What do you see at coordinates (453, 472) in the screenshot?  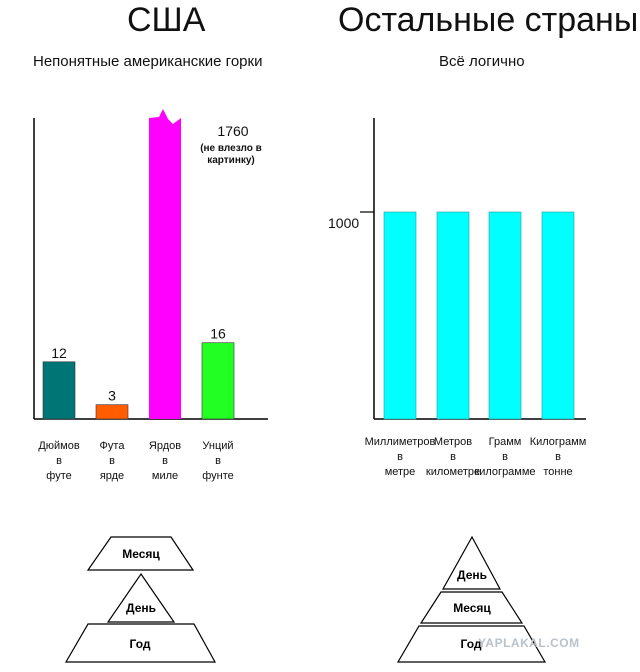 I see `right-category-label-2: километре` at bounding box center [453, 472].